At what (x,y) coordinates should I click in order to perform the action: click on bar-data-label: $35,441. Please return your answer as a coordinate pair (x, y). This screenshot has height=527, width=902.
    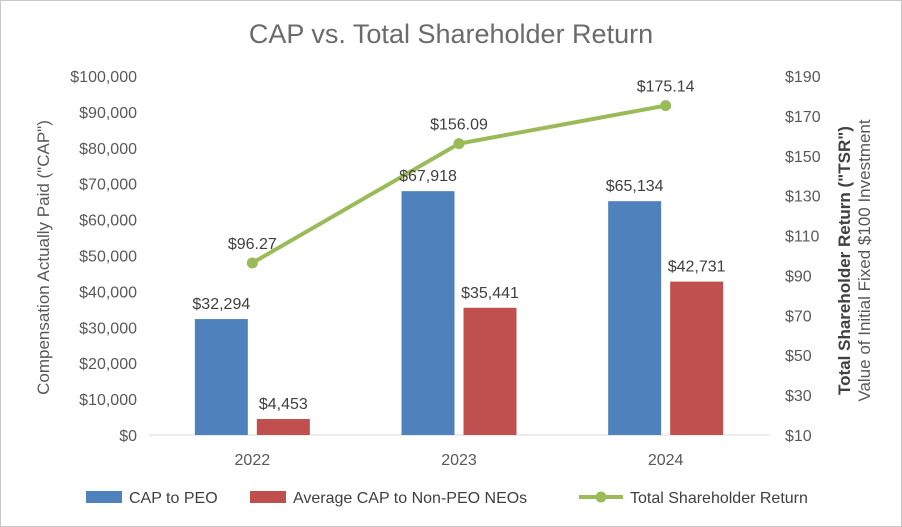
    Looking at the image, I should click on (490, 293).